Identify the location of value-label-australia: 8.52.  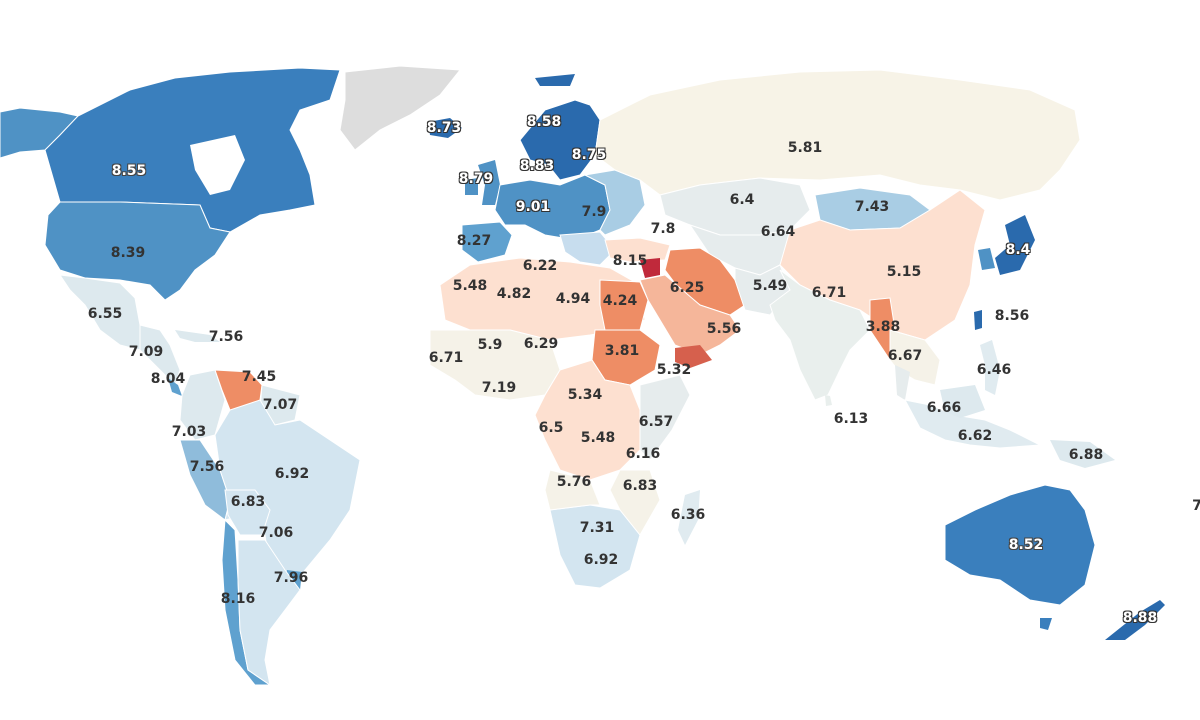
(1026, 545).